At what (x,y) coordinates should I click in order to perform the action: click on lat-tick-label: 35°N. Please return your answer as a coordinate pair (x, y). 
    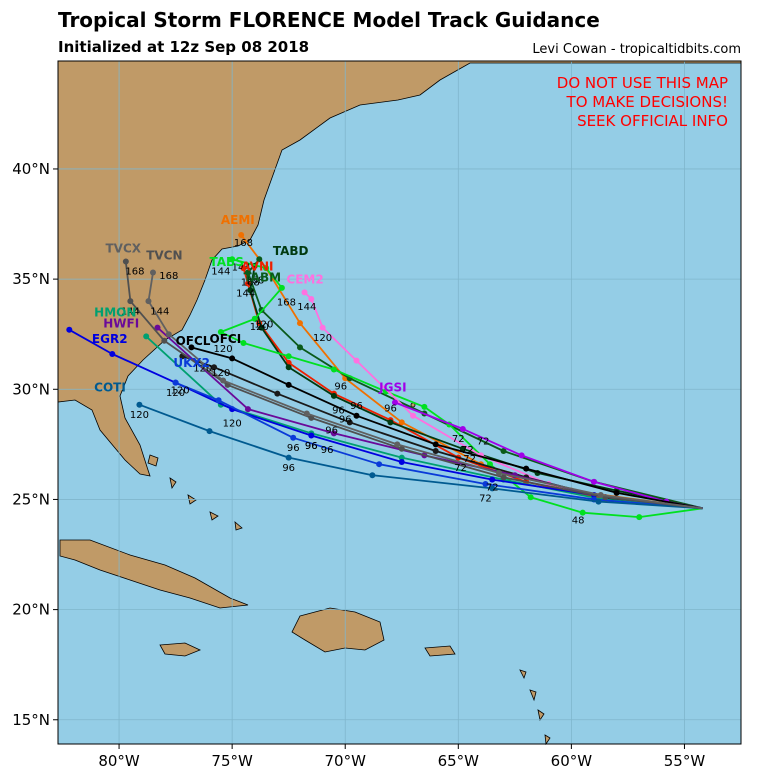
    Looking at the image, I should click on (31, 279).